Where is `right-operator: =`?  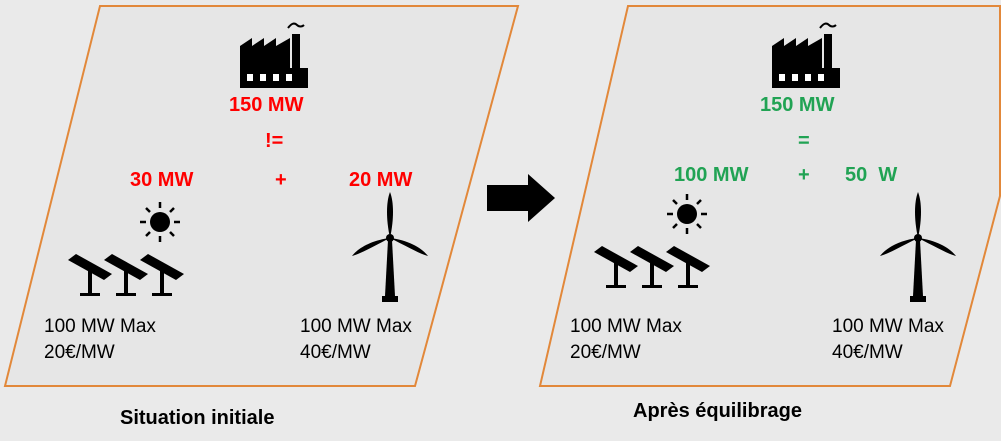 right-operator: = is located at coordinates (804, 141).